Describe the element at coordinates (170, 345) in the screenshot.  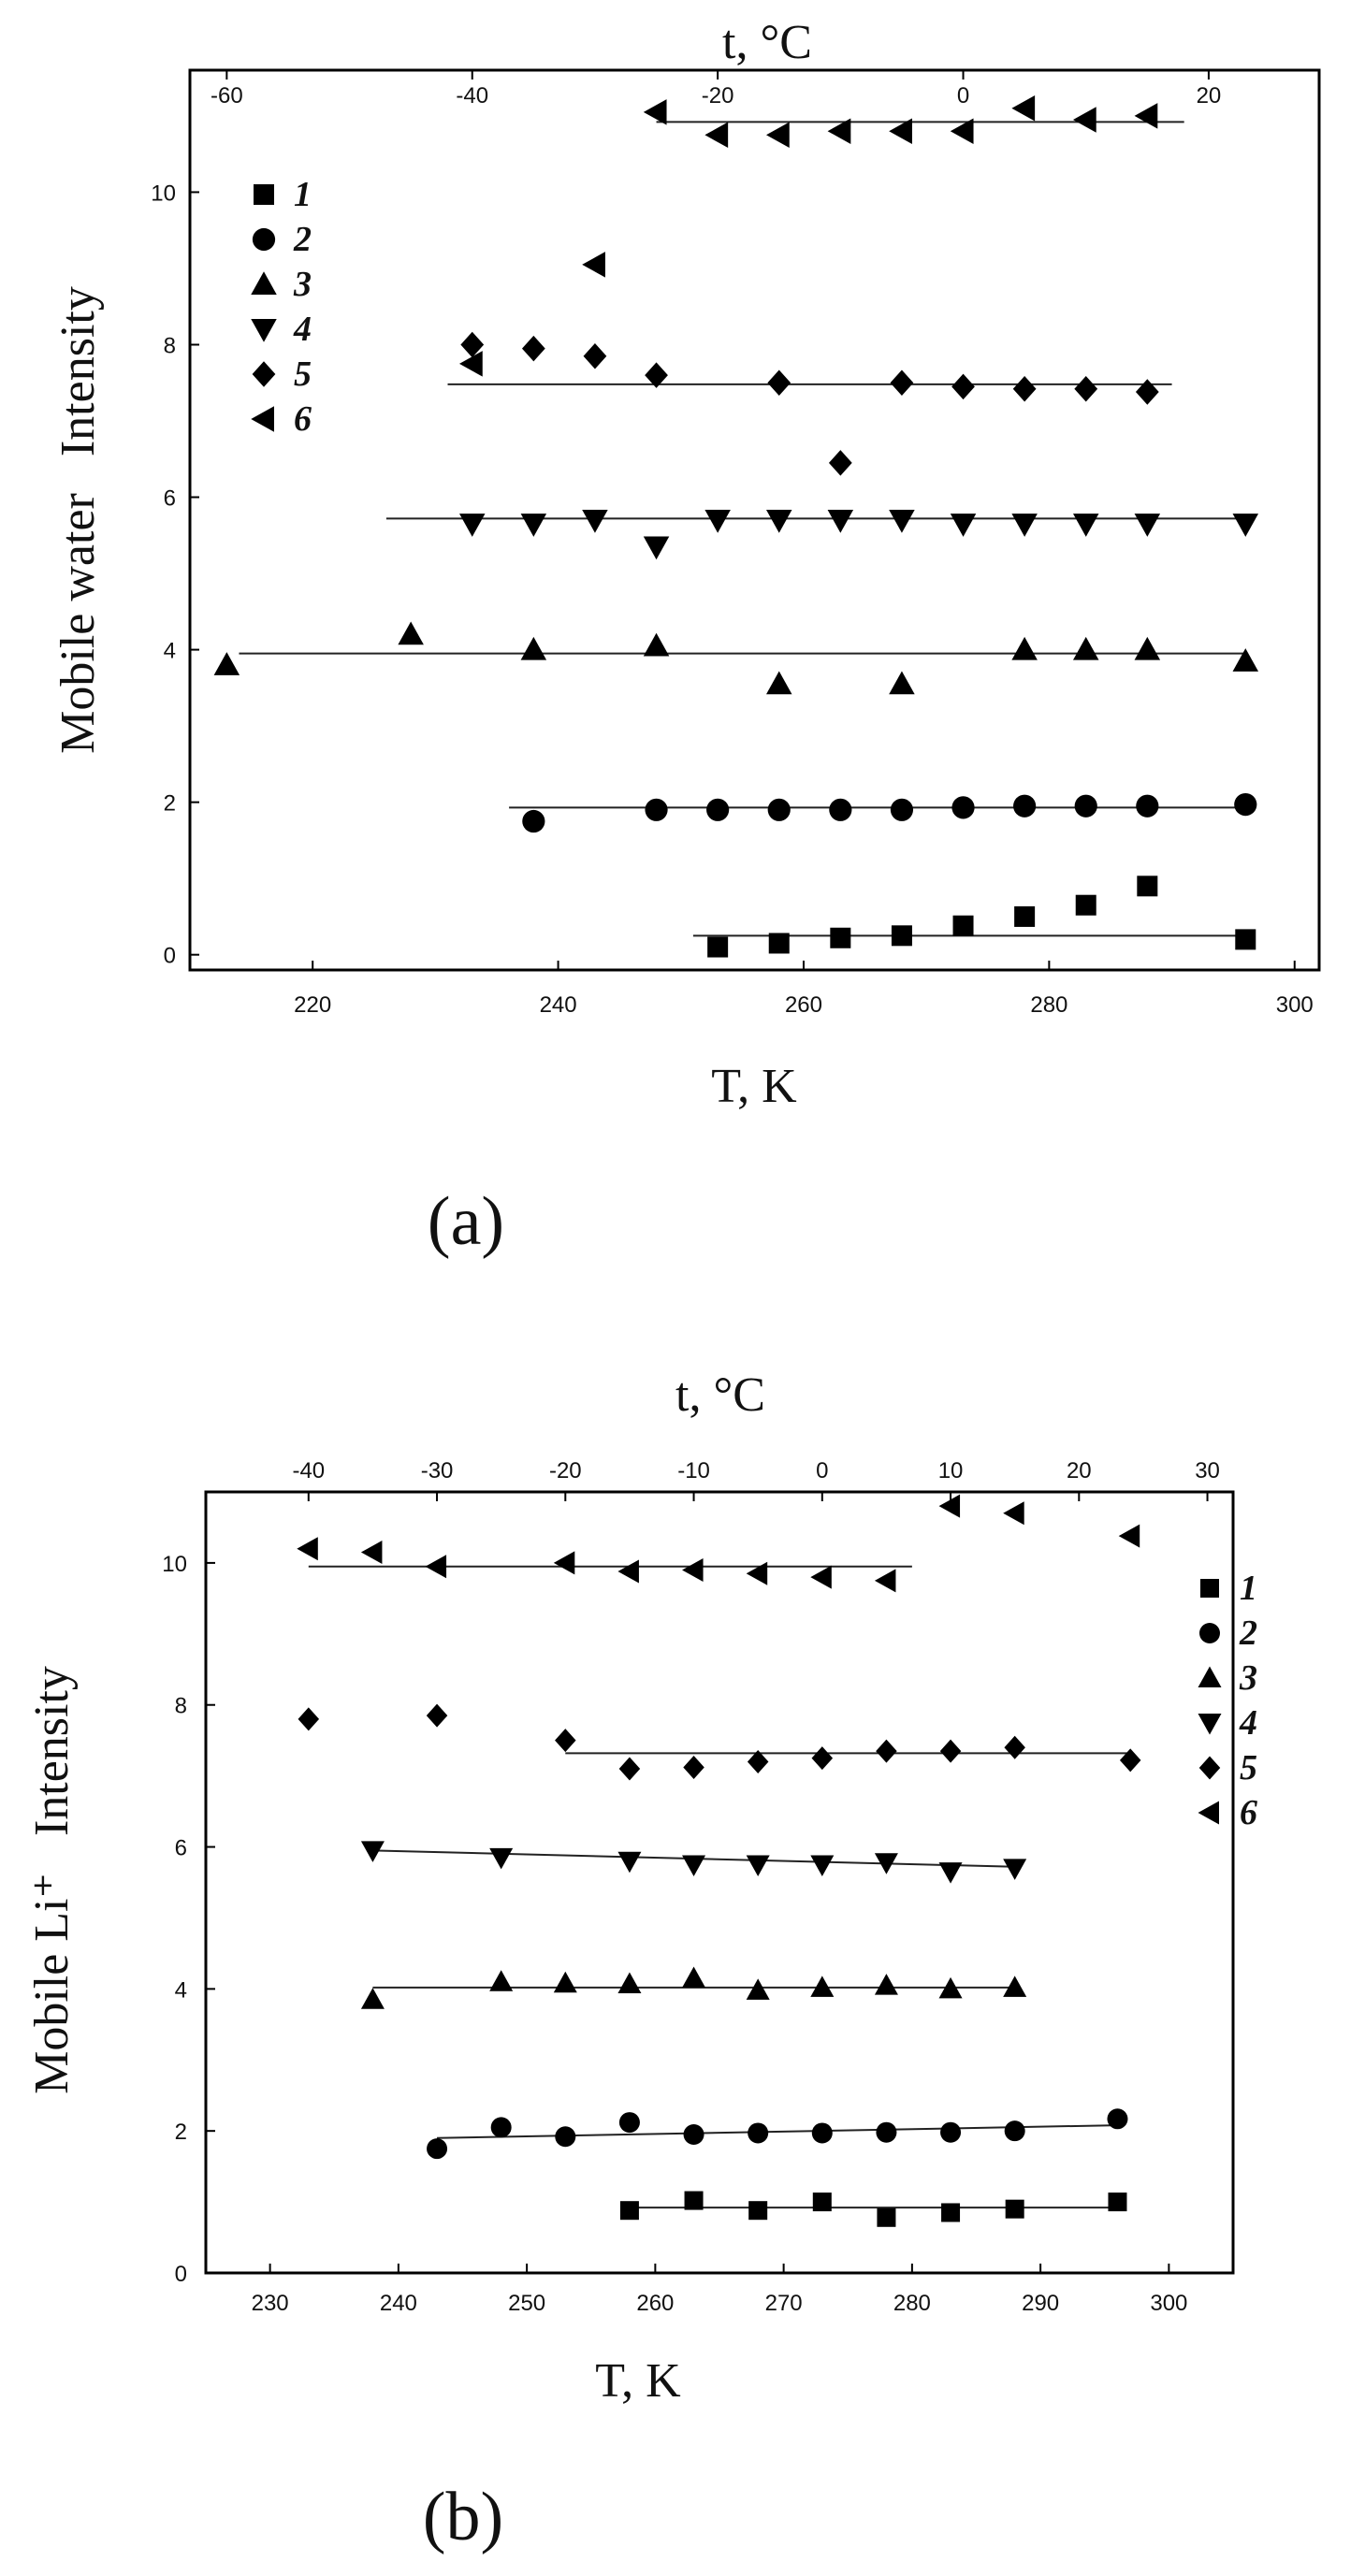
I see `y-tick-label: 8` at that location.